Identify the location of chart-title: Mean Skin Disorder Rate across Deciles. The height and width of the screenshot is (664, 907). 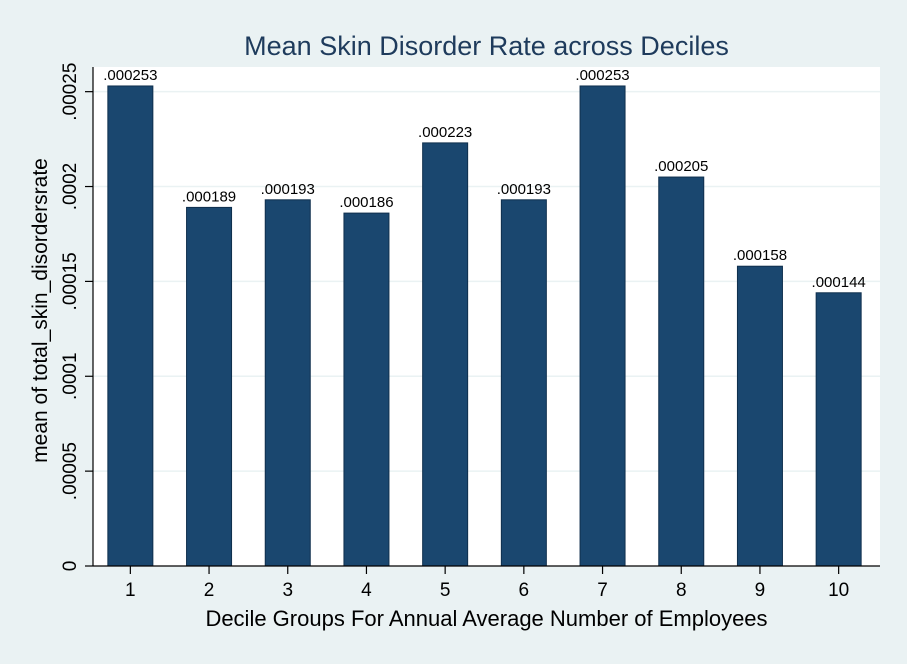
(486, 46).